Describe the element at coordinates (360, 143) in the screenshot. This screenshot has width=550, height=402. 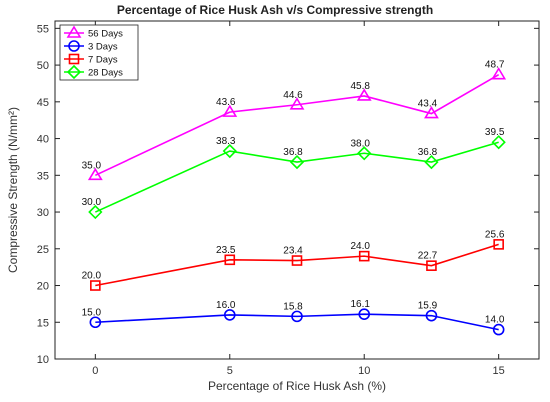
I see `data-label: 38.0` at that location.